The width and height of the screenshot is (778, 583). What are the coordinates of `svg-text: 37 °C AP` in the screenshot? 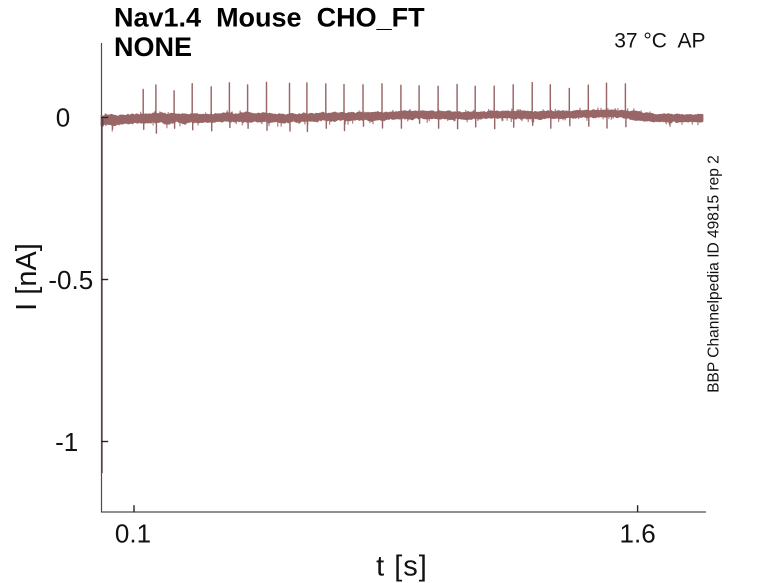 It's located at (659, 41).